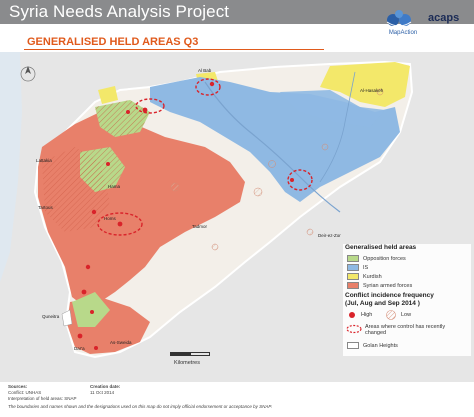 The width and height of the screenshot is (474, 417). Describe the element at coordinates (337, 127) in the screenshot. I see `khabur-river` at that location.